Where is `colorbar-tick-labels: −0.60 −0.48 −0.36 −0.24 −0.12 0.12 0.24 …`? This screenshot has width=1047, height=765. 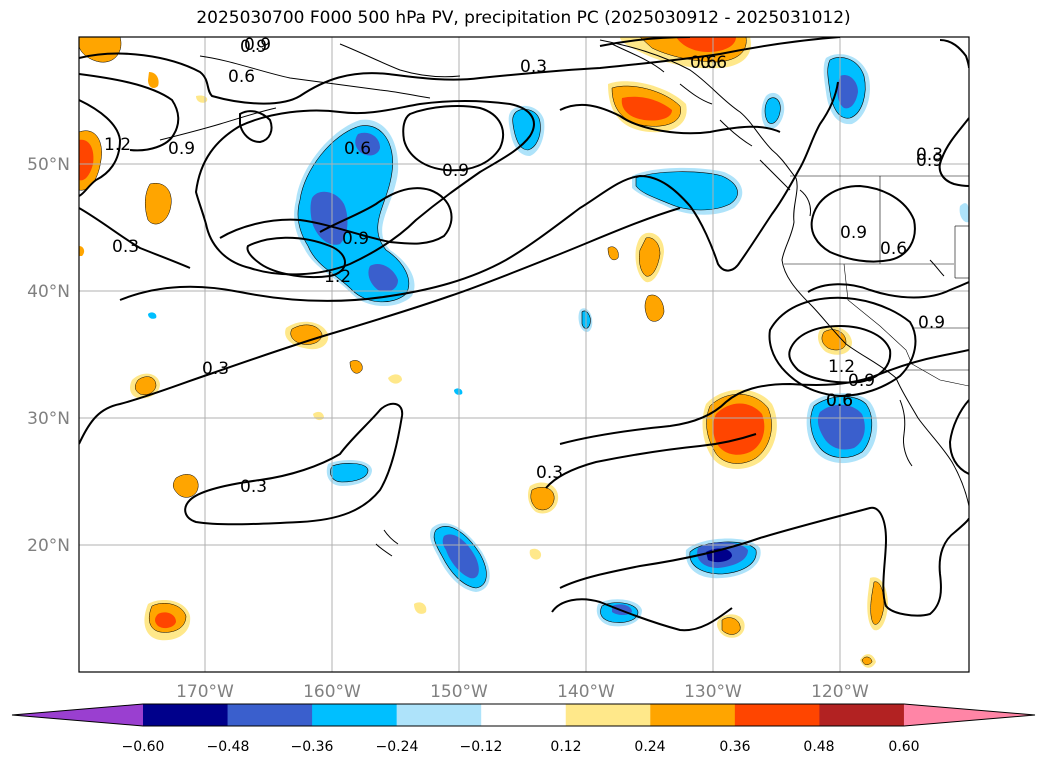
colorbar-tick-labels: −0.60 −0.48 −0.36 −0.24 −0.12 0.12 0.24 … is located at coordinates (521, 747).